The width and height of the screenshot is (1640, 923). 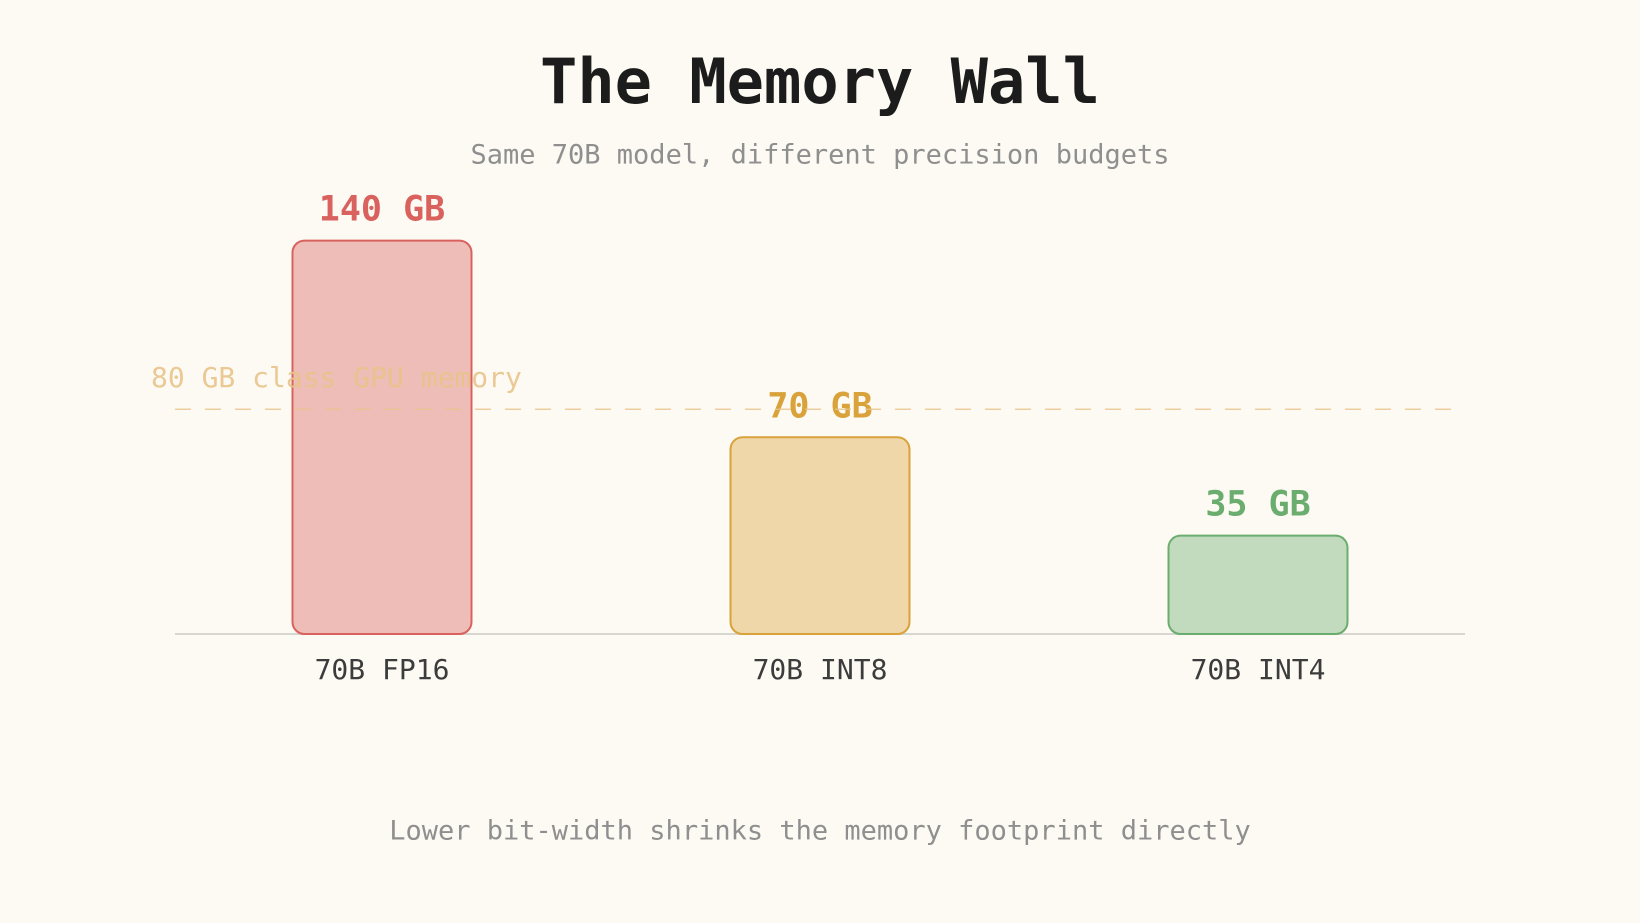 I want to click on value-label: 140 GB, so click(x=382, y=210).